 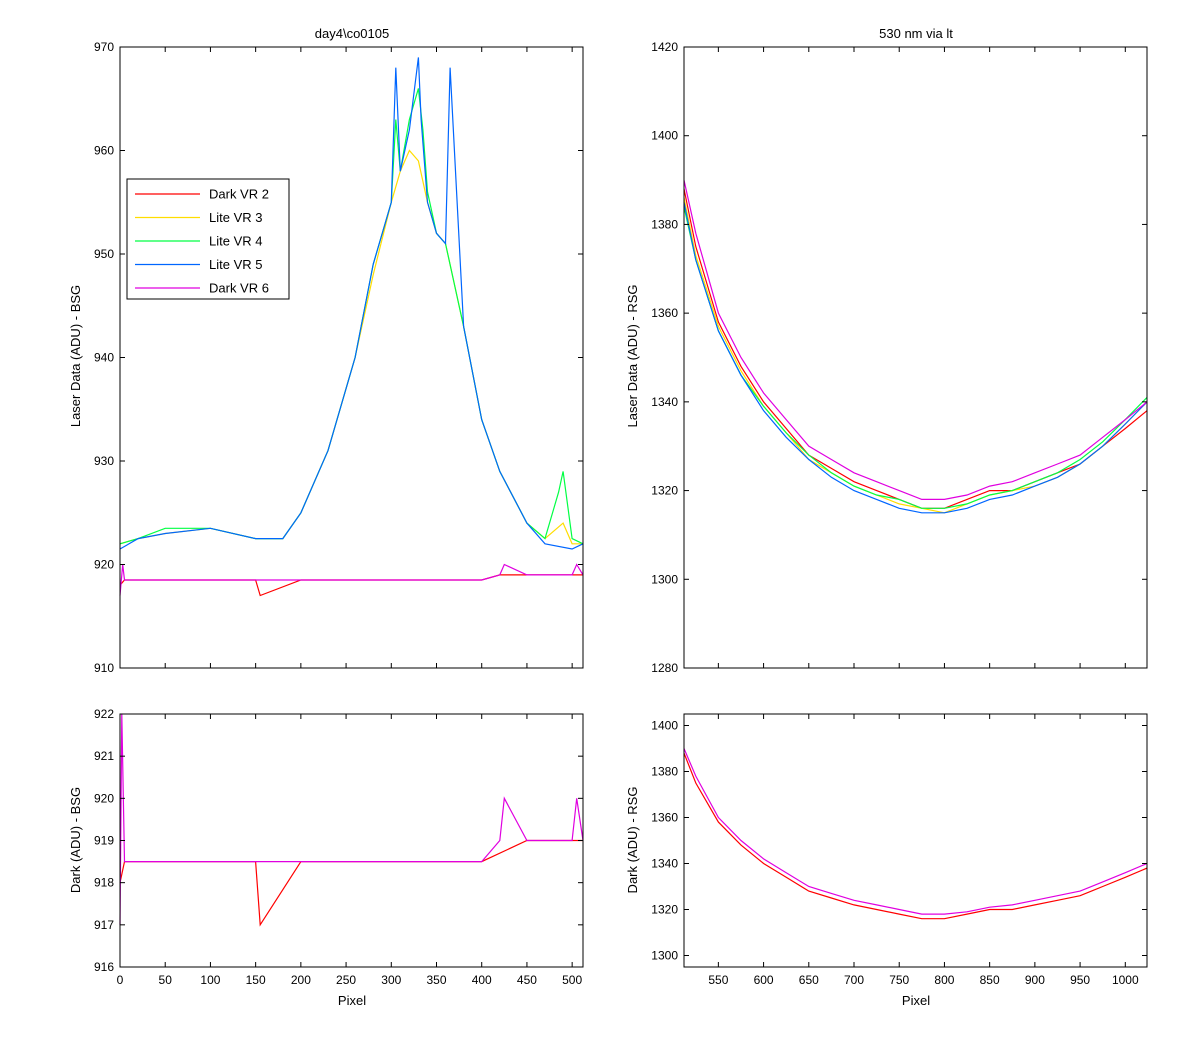 I want to click on y-axis-label: Dark (ADU) - BSG, so click(x=75, y=840).